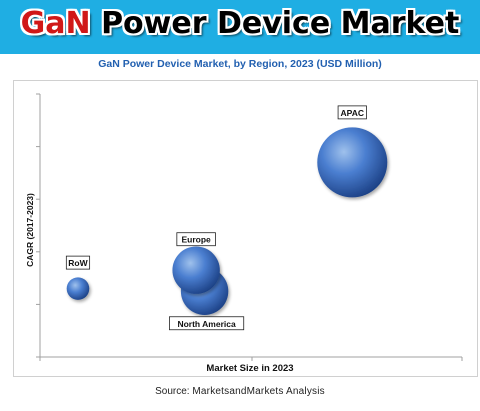 The width and height of the screenshot is (480, 411). I want to click on page-title: GaN Power Device Market, so click(240, 23).